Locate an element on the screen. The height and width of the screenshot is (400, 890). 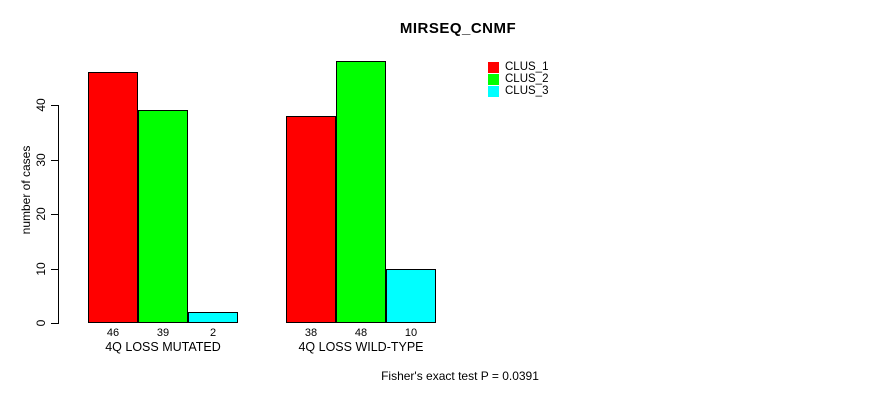
bar-value-label: 46 is located at coordinates (113, 333).